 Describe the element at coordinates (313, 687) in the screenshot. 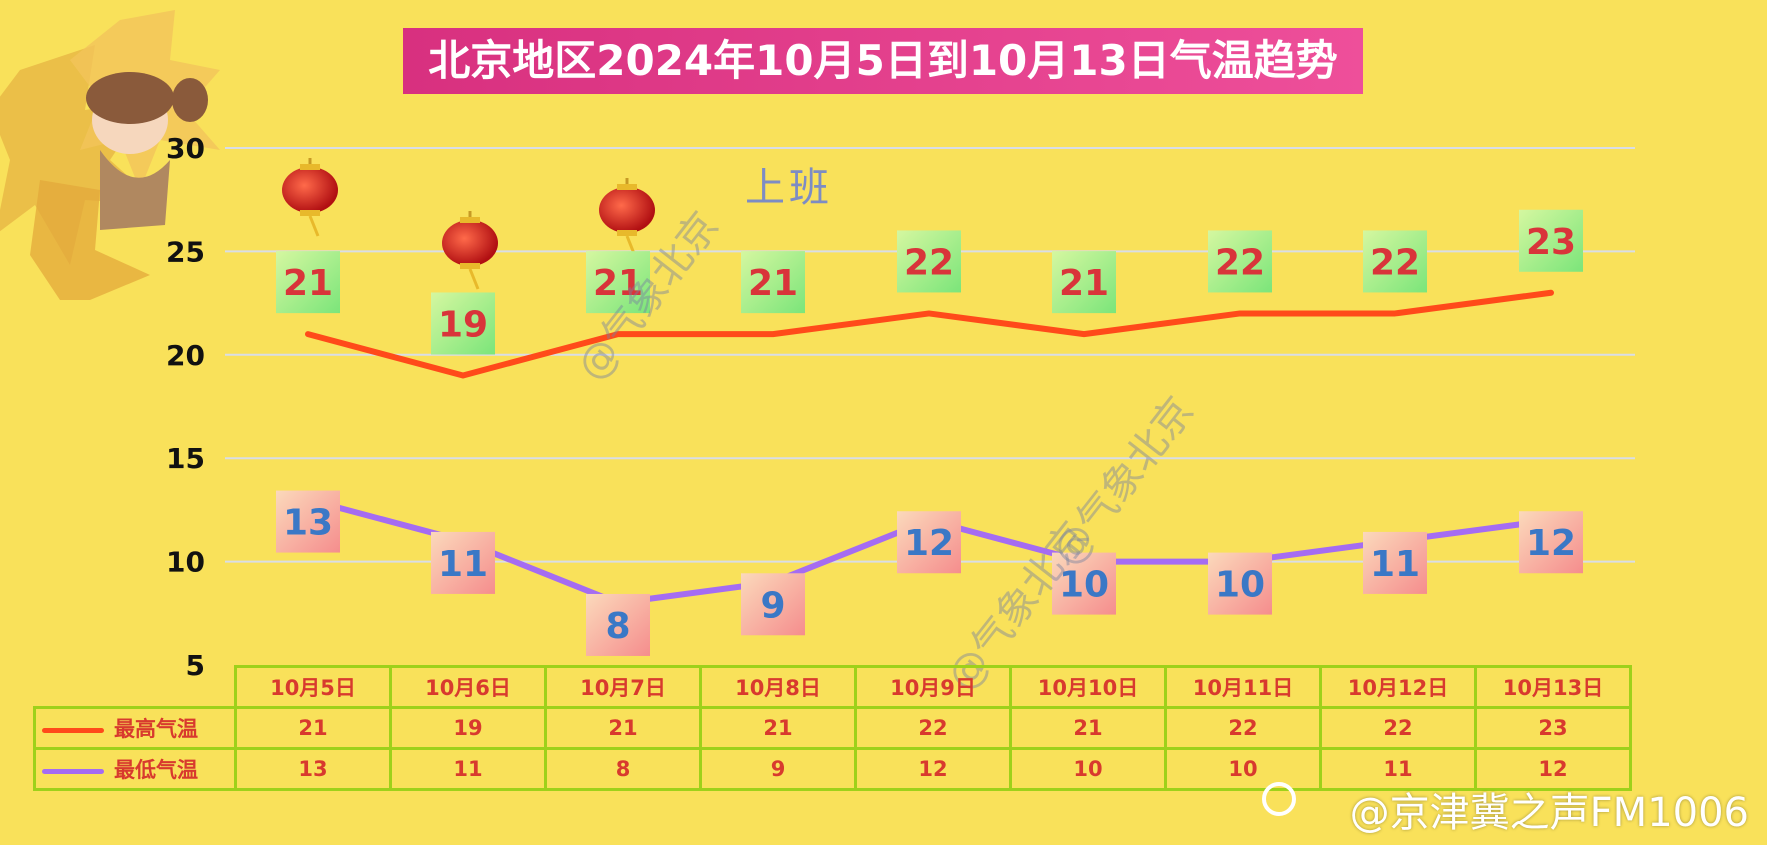

I see `table-header-cell: 10月5日` at that location.